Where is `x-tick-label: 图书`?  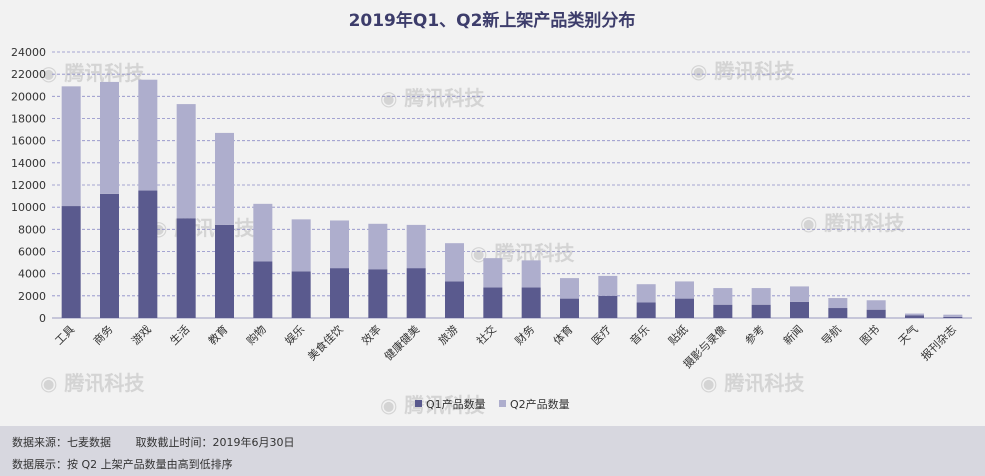 x-tick-label: 图书 is located at coordinates (870, 335).